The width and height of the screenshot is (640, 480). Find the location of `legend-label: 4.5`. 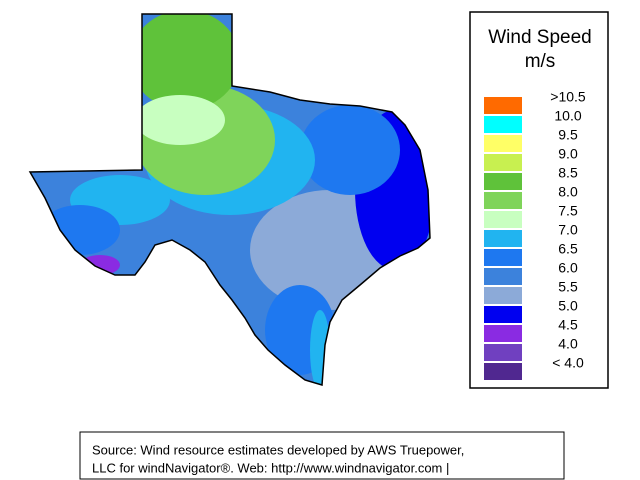

legend-label: 4.5 is located at coordinates (568, 325).